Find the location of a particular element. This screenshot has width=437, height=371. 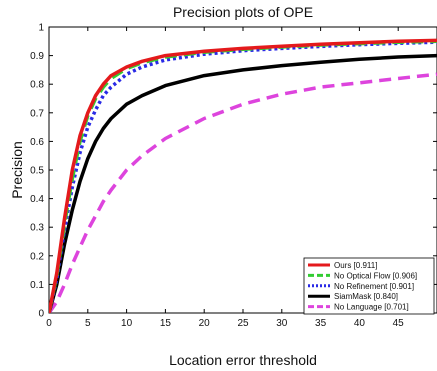

x-tick-label: 0 is located at coordinates (49, 323).